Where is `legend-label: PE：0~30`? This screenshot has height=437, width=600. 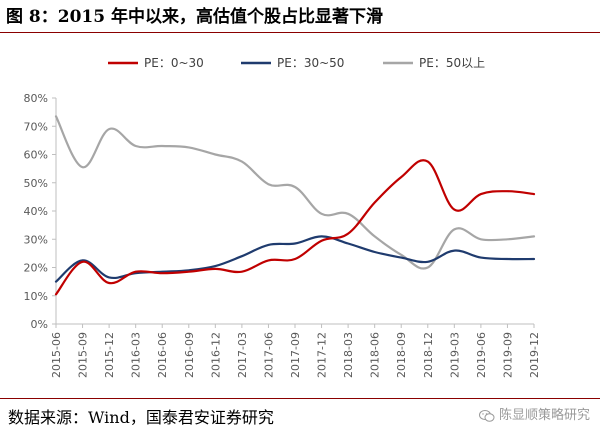
legend-label: PE：0~30 is located at coordinates (174, 63).